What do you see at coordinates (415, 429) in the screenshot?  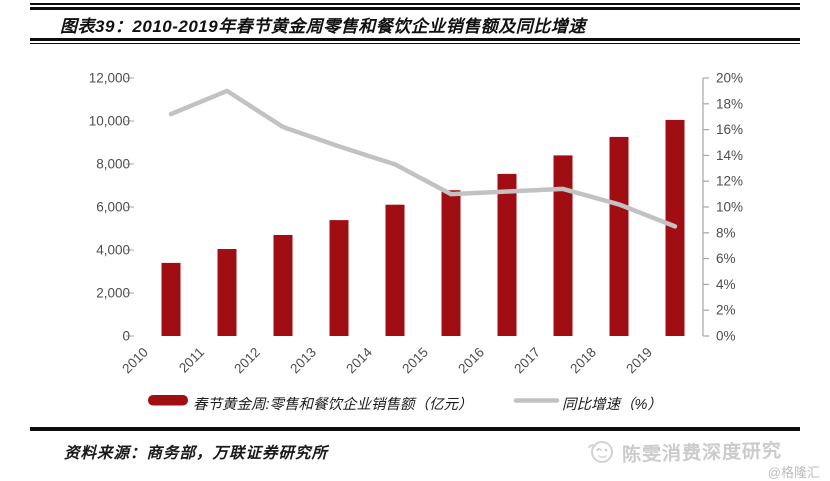 I see `footer-rule` at bounding box center [415, 429].